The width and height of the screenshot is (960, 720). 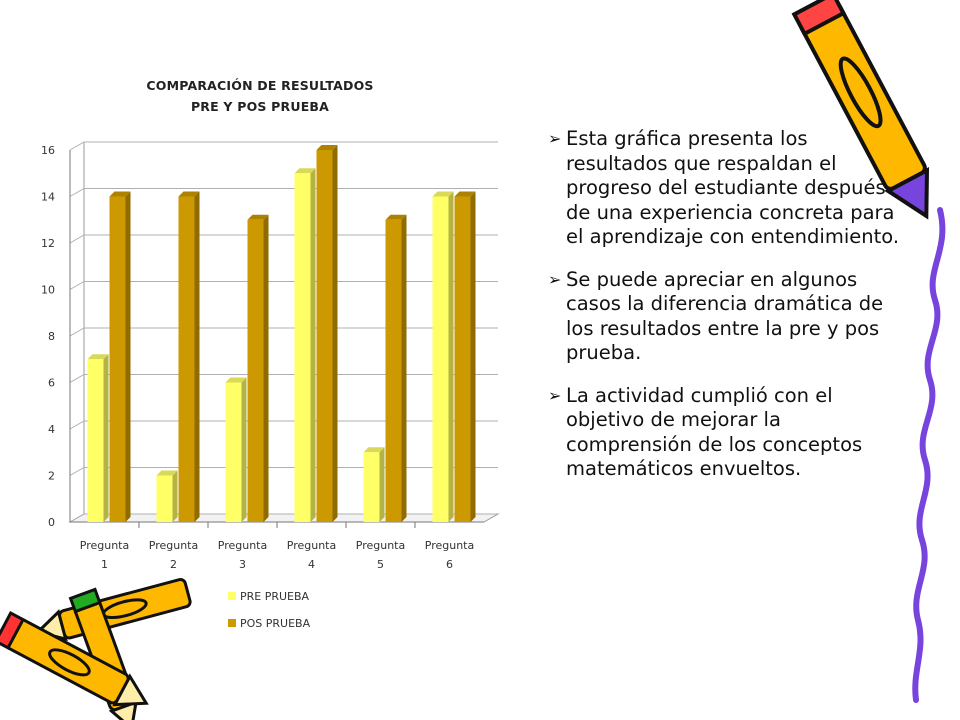 What do you see at coordinates (380, 564) in the screenshot?
I see `x-tick-label-number: 5` at bounding box center [380, 564].